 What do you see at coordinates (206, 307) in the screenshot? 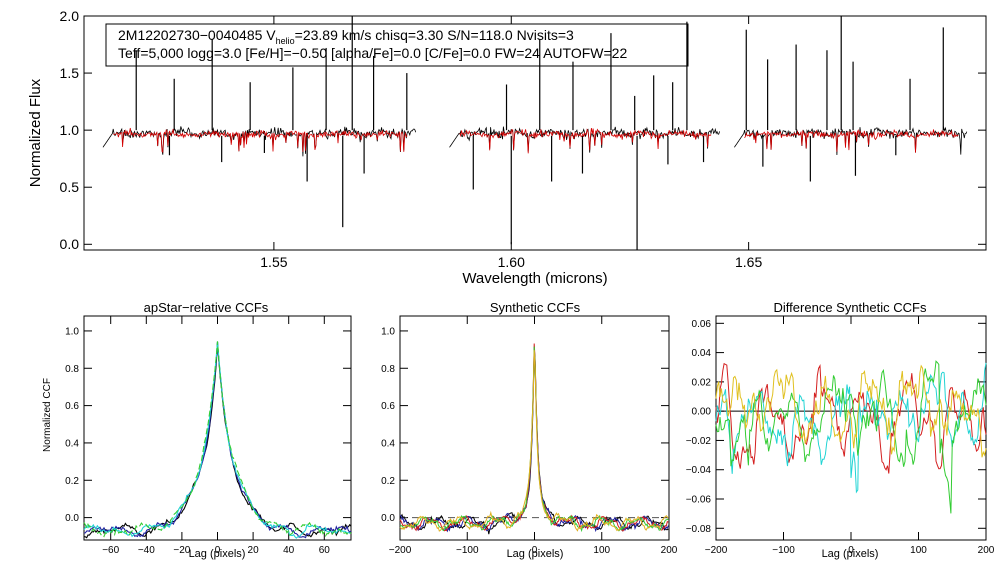
I see `apstar-ccf-title: apStar−relative CCFs` at bounding box center [206, 307].